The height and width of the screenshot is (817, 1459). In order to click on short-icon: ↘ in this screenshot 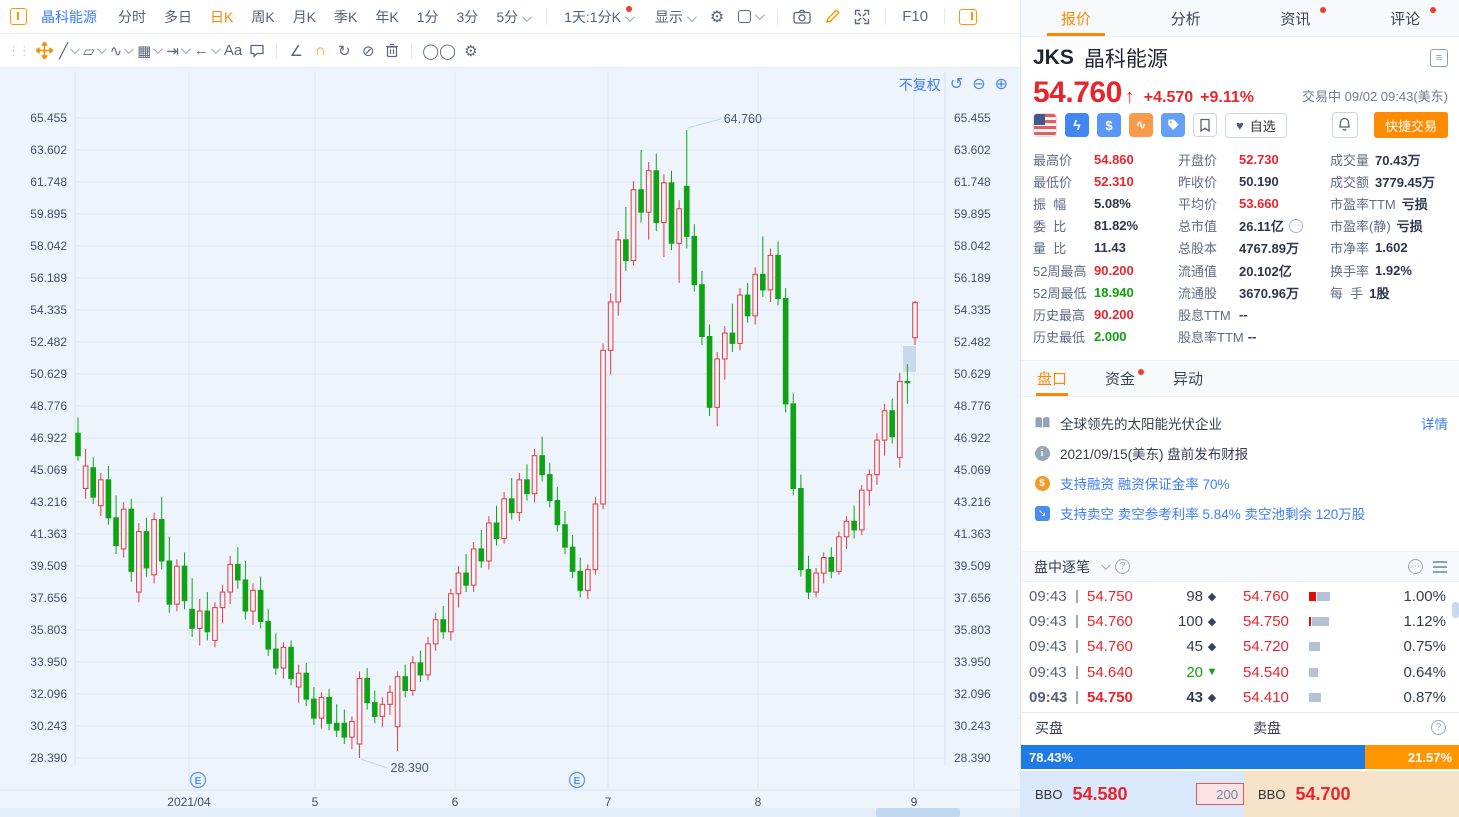, I will do `click(1042, 513)`.